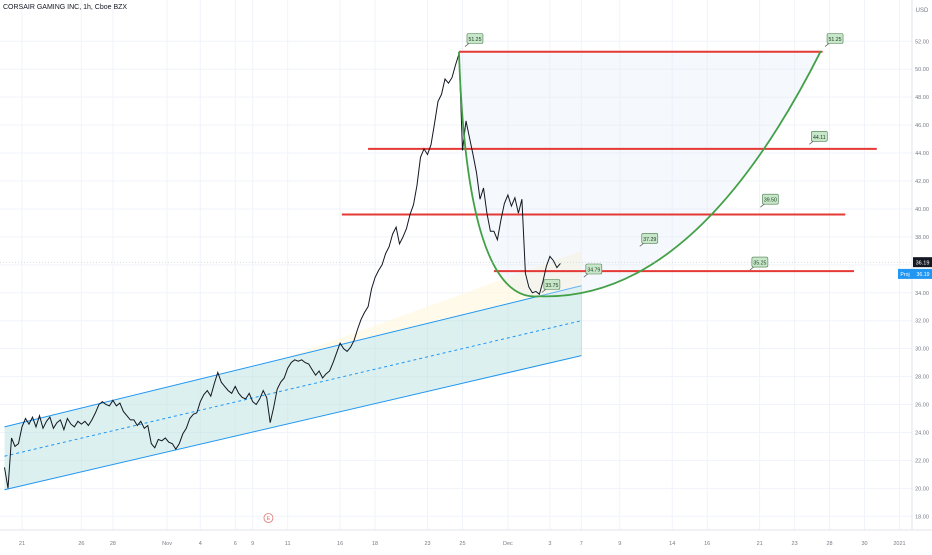 This screenshot has width=932, height=555. I want to click on price-note-6: 35.25, so click(759, 263).